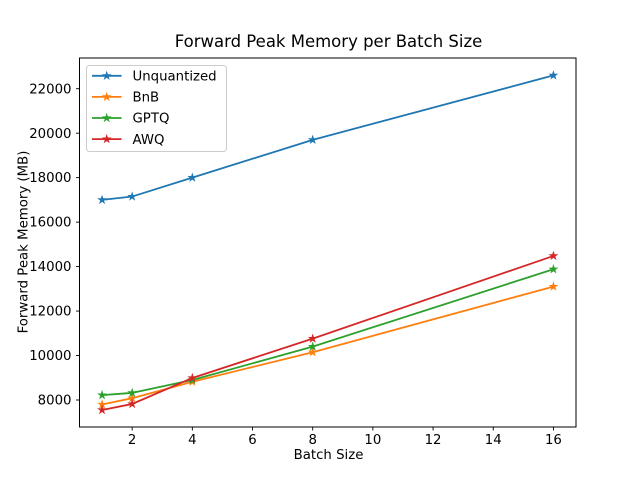  What do you see at coordinates (106, 138) in the screenshot?
I see `legend-marker-awq` at bounding box center [106, 138].